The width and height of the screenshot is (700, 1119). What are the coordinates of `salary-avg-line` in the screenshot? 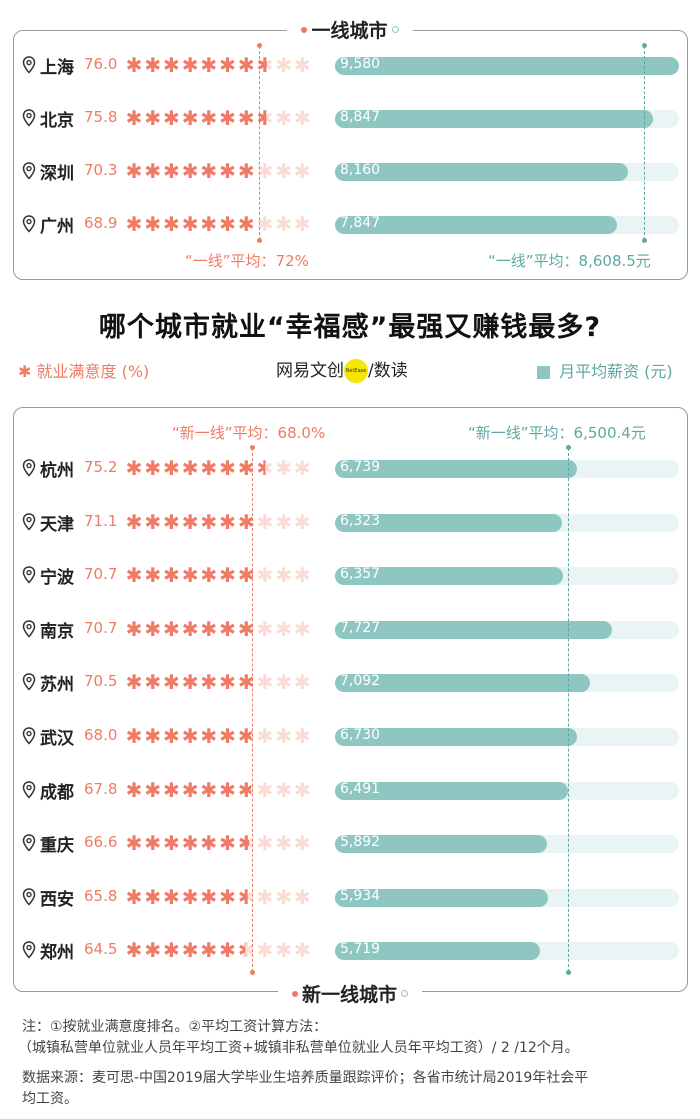 It's located at (645, 143).